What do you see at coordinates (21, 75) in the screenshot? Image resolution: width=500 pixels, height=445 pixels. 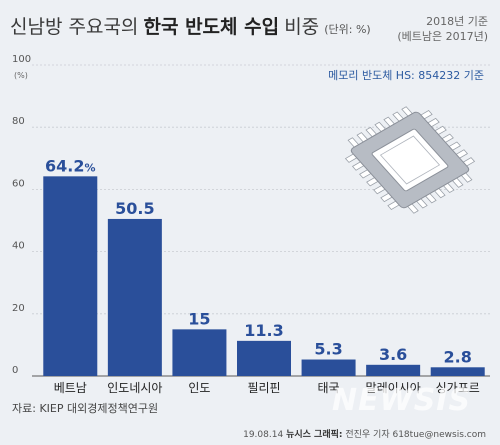 I see `y-unit-label: (%)` at bounding box center [21, 75].